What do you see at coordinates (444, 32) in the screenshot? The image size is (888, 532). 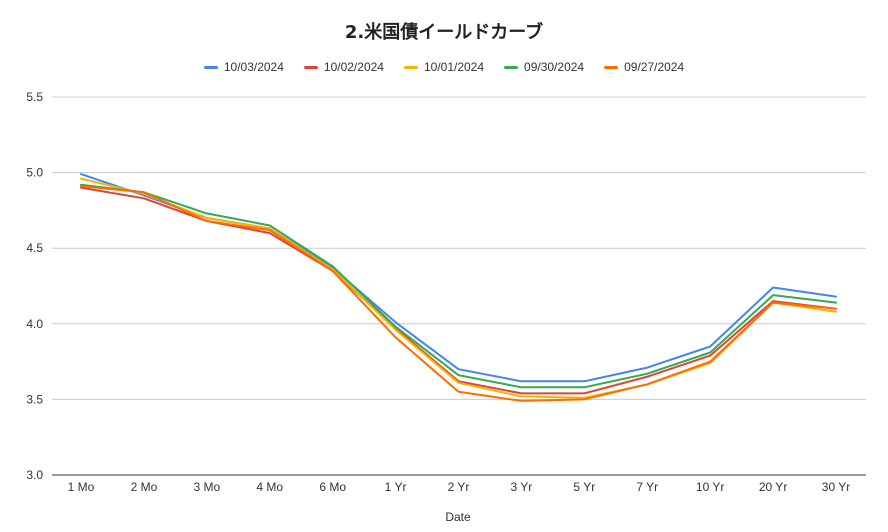 I see `chart-title: 2.米国債イールドカーブ` at bounding box center [444, 32].